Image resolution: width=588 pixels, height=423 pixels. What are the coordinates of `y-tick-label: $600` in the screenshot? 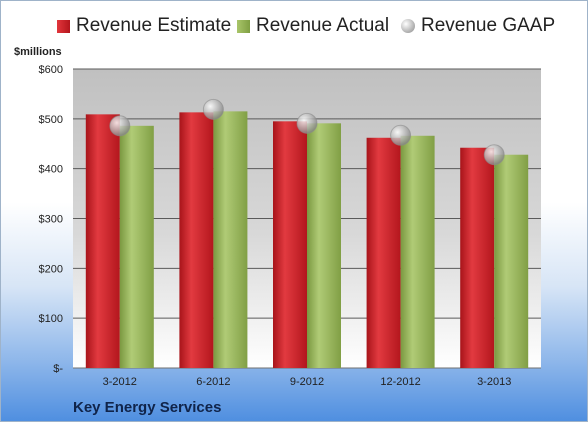 It's located at (51, 70).